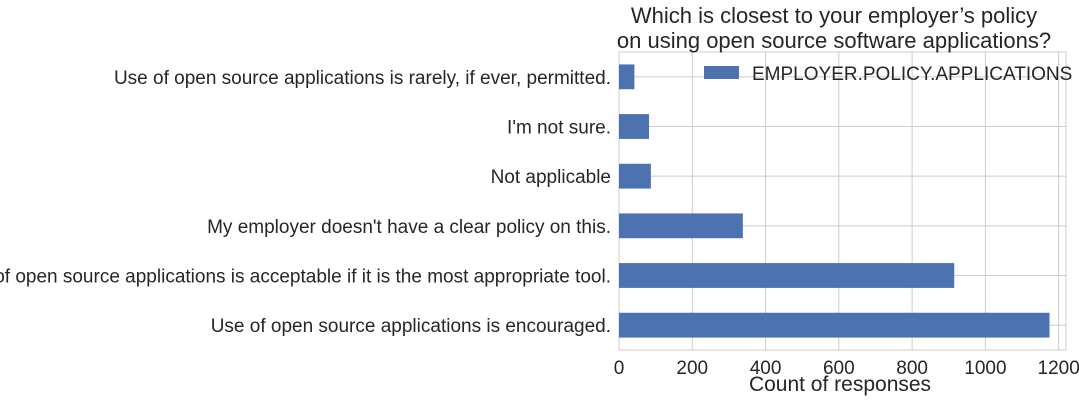 The image size is (1079, 401). Describe the element at coordinates (766, 368) in the screenshot. I see `x-tick-label: 400` at that location.